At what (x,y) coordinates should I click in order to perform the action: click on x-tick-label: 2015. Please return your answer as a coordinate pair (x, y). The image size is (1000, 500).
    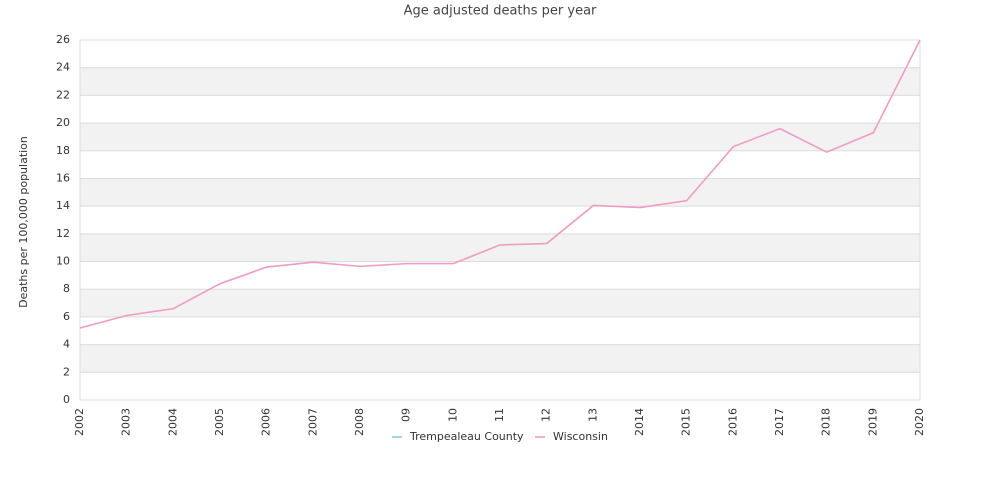
    Looking at the image, I should click on (686, 422).